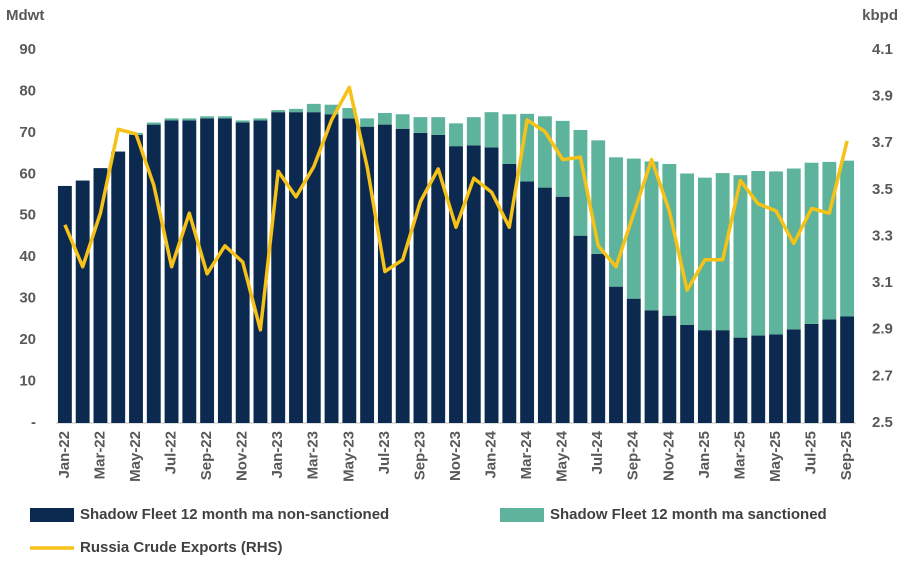  Describe the element at coordinates (562, 456) in the screenshot. I see `x-tick-label: May-24` at that location.